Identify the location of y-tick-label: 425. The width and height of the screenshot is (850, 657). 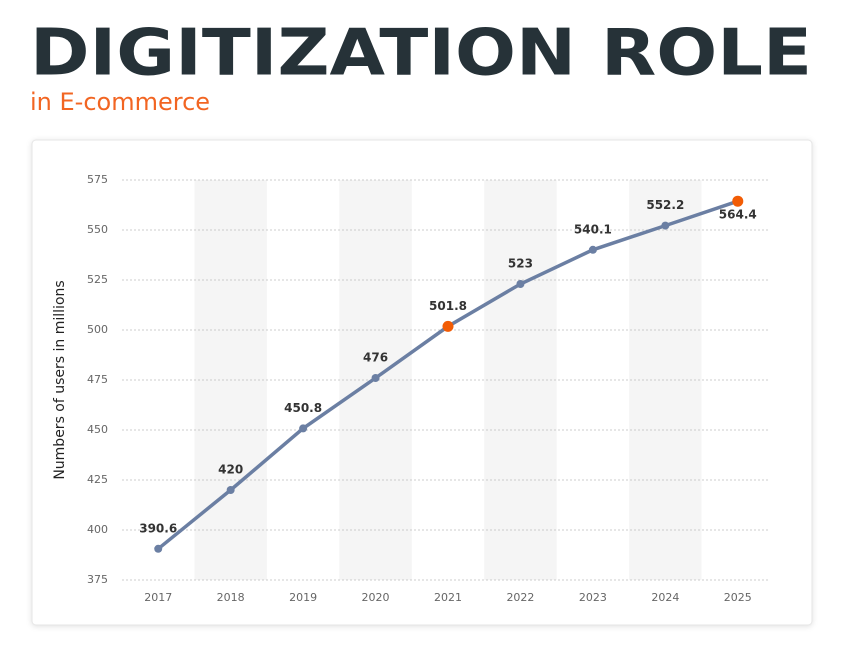
(97, 479).